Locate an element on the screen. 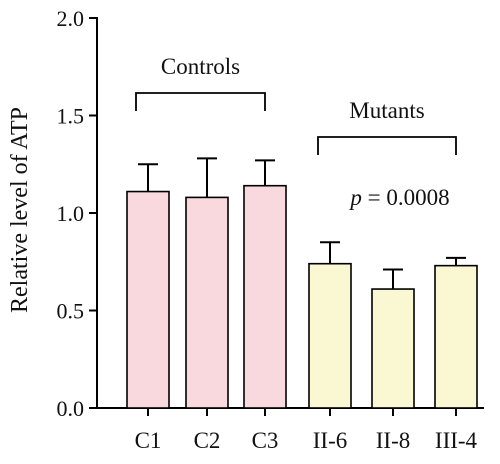  bar-c2 is located at coordinates (207, 302).